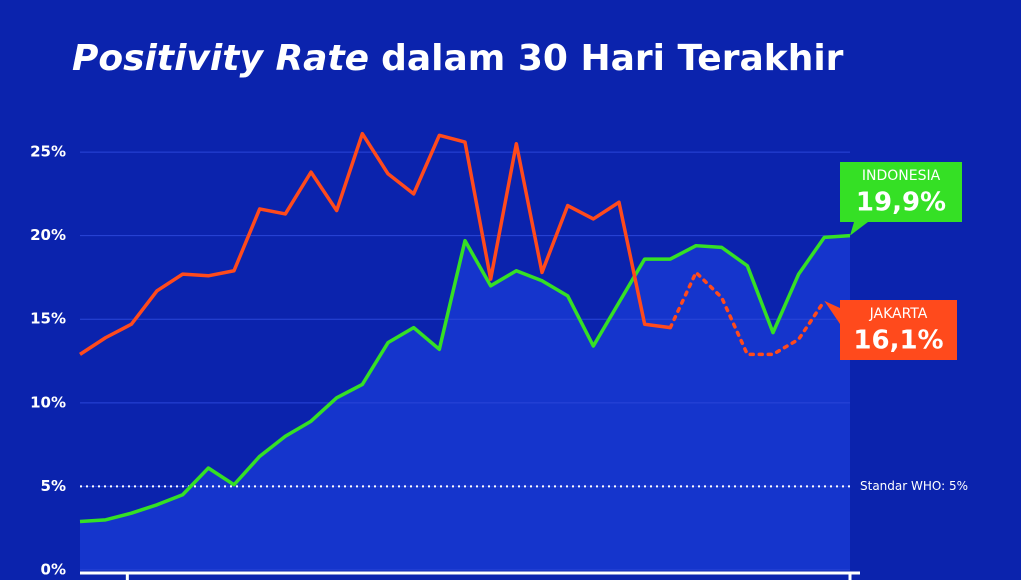 This screenshot has width=1021, height=580. Describe the element at coordinates (898, 314) in the screenshot. I see `legend-label: JAKARTA` at that location.